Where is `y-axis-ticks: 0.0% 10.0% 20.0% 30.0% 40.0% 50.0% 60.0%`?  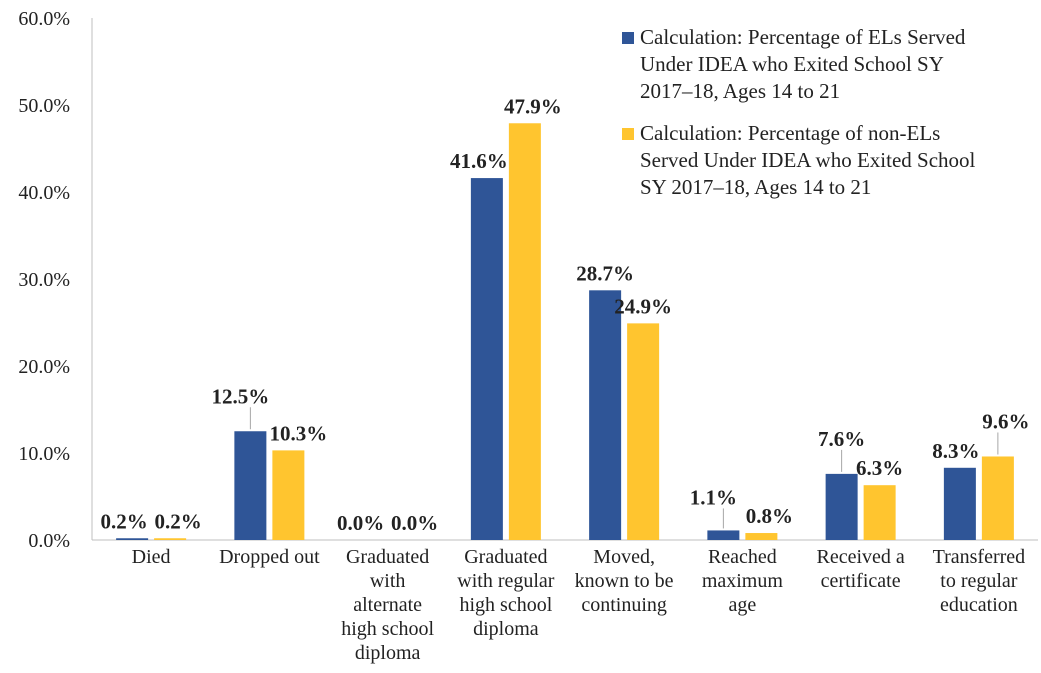
y-axis-ticks: 0.0% 10.0% 20.0% 30.0% 40.0% 50.0% 60.0% is located at coordinates (44, 280).